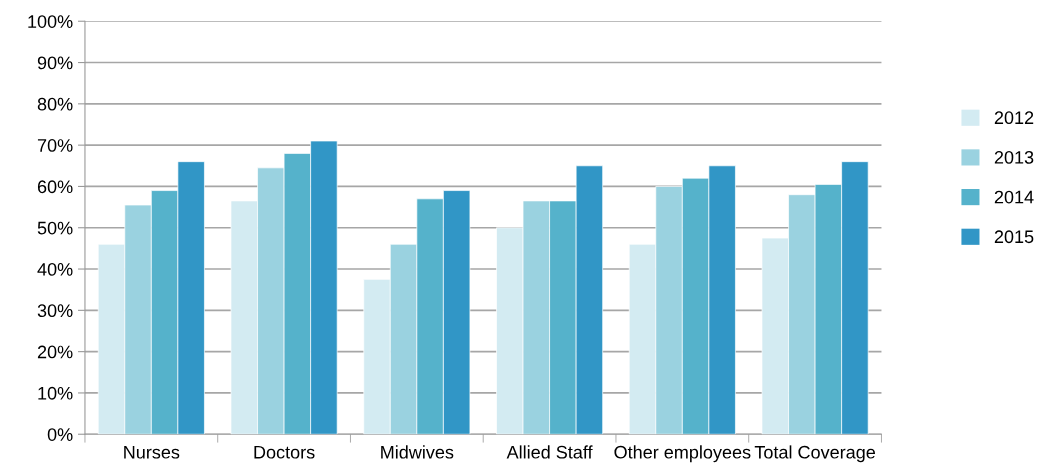 The width and height of the screenshot is (1062, 472). What do you see at coordinates (682, 454) in the screenshot?
I see `x-tick-label: Other employees` at bounding box center [682, 454].